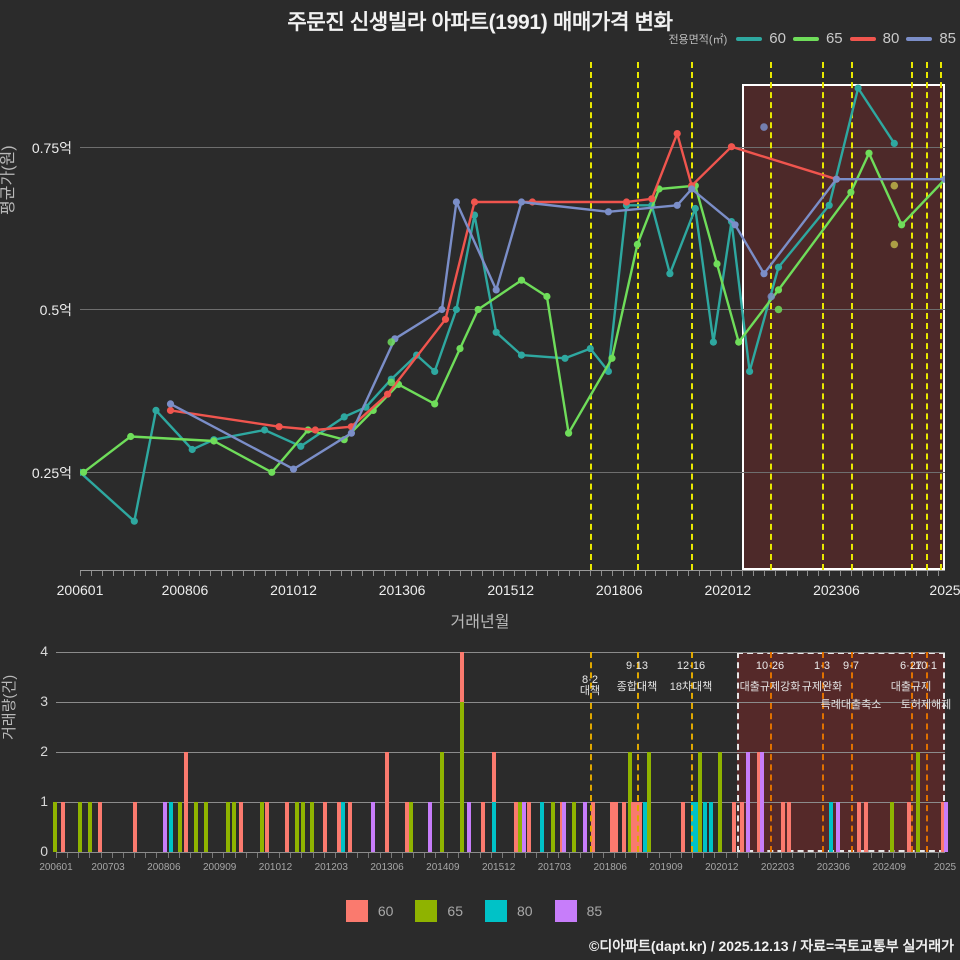  What do you see at coordinates (455, 911) in the screenshot?
I see `vol-legend-label-65: 65` at bounding box center [455, 911].